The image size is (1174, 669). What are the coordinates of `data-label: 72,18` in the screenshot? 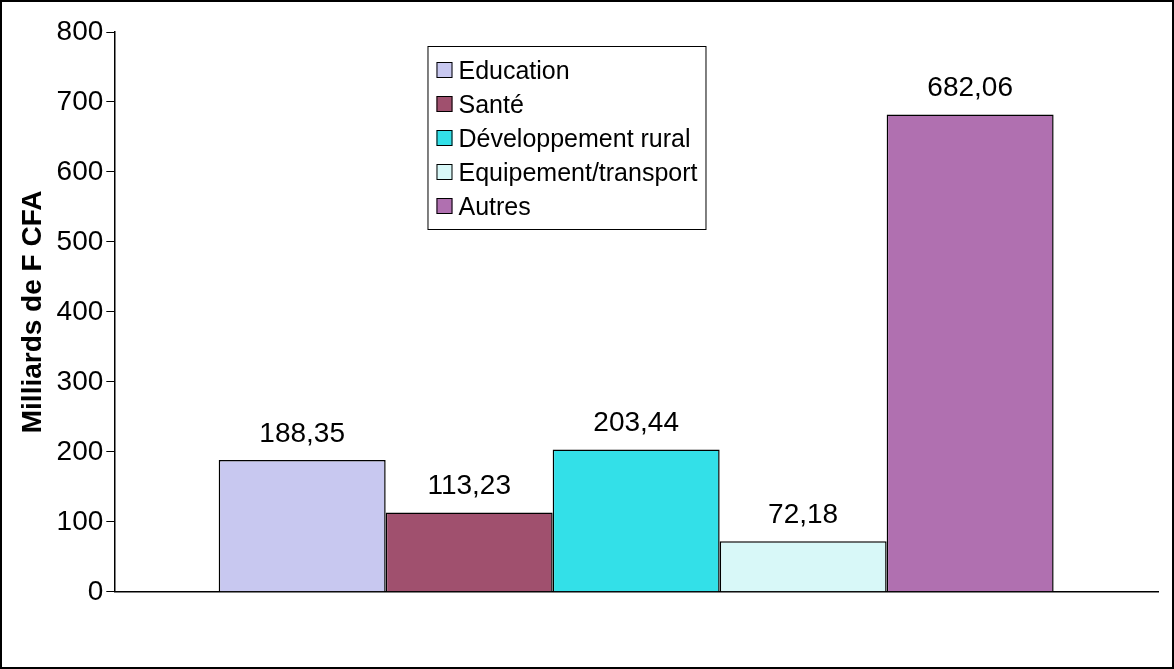 It's located at (803, 514).